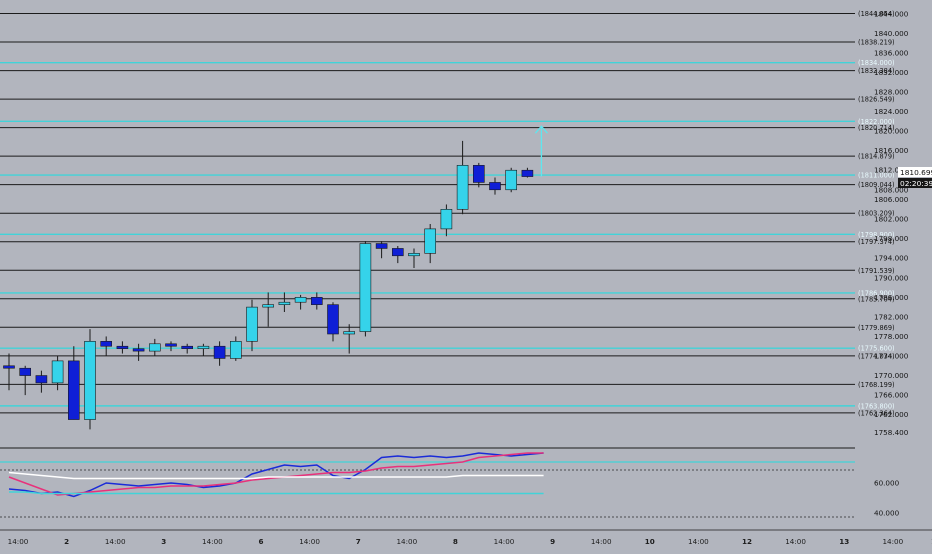  Describe the element at coordinates (876, 349) in the screenshot. I see `level-label: (1775.600)` at that location.